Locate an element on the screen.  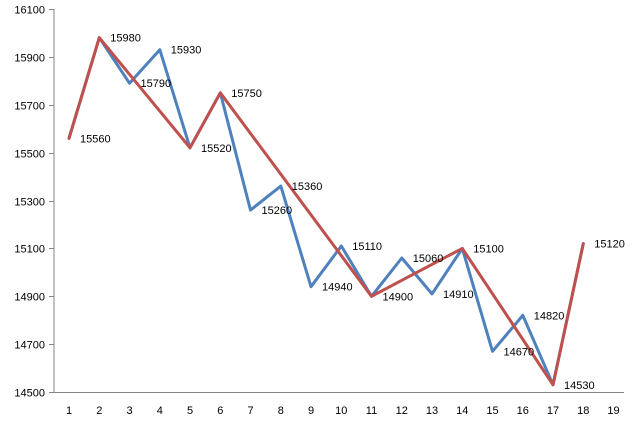
x-tick-label: 11 is located at coordinates (371, 411).